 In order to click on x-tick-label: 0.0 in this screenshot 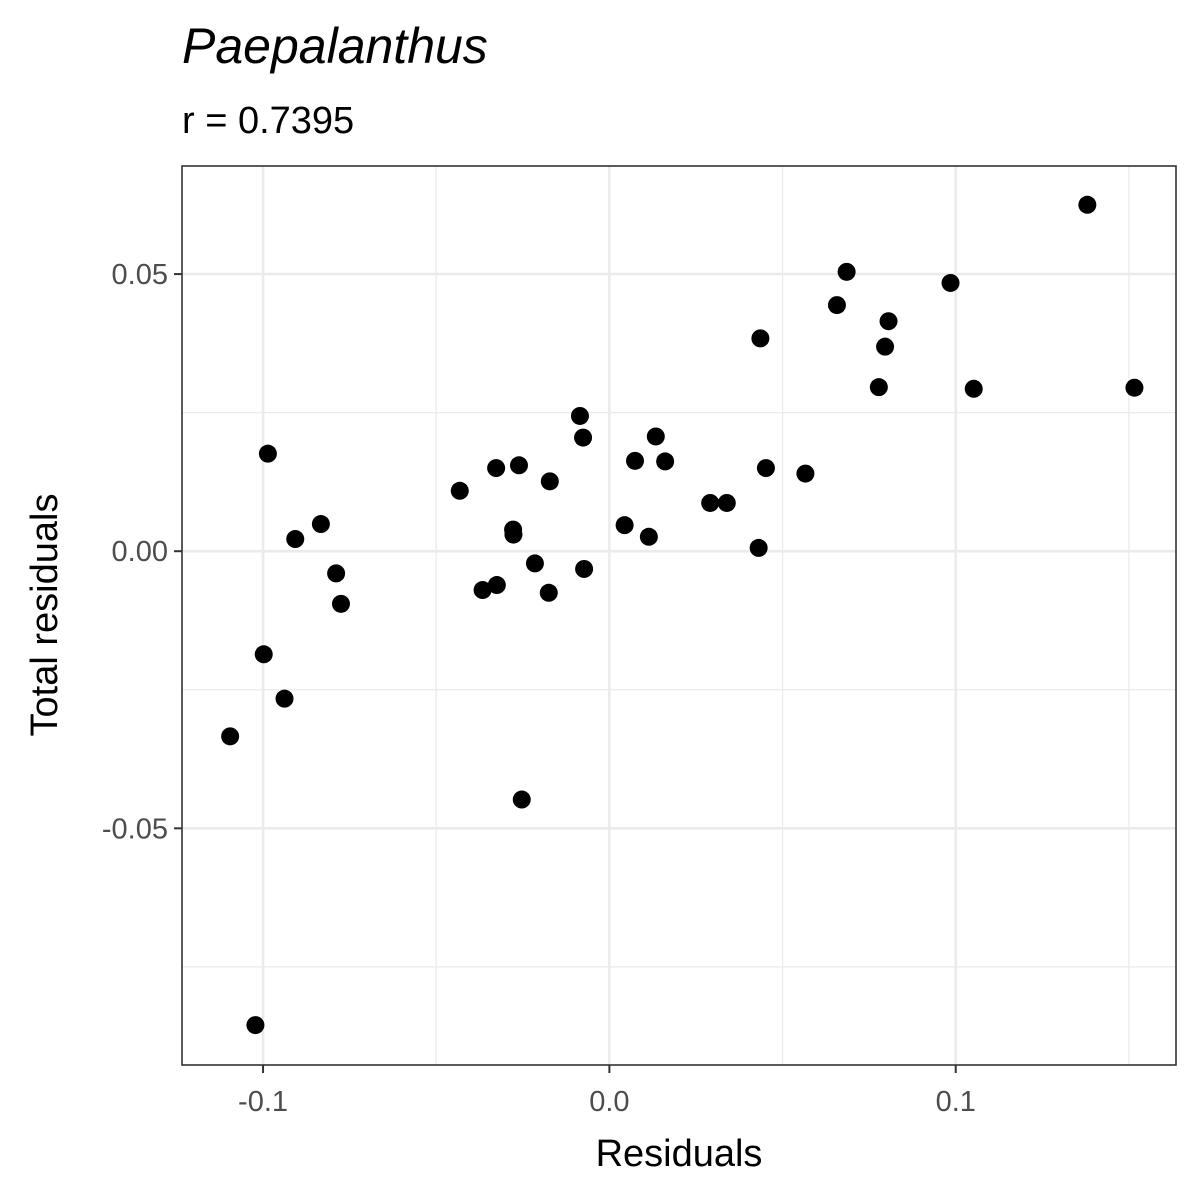, I will do `click(609, 1102)`.